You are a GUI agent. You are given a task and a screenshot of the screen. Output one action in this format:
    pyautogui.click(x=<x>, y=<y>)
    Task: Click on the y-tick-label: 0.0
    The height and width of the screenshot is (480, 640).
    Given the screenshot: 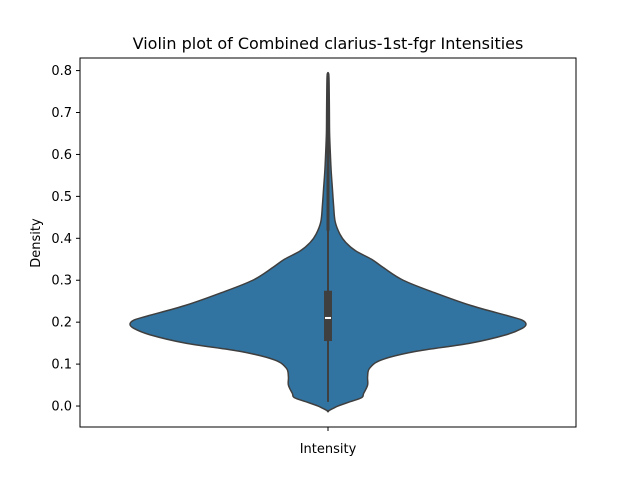 What is the action you would take?
    pyautogui.click(x=61, y=407)
    